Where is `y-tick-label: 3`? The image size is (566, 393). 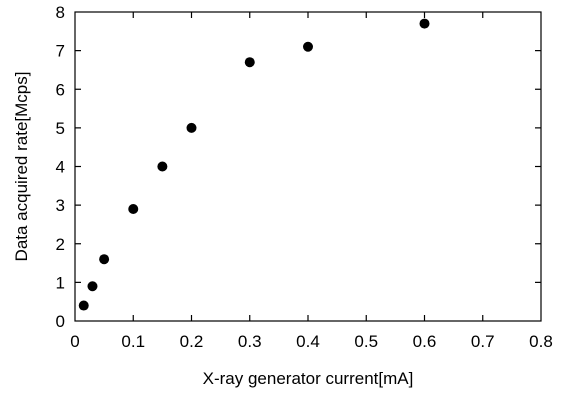 y-tick-label: 3 is located at coordinates (60, 205).